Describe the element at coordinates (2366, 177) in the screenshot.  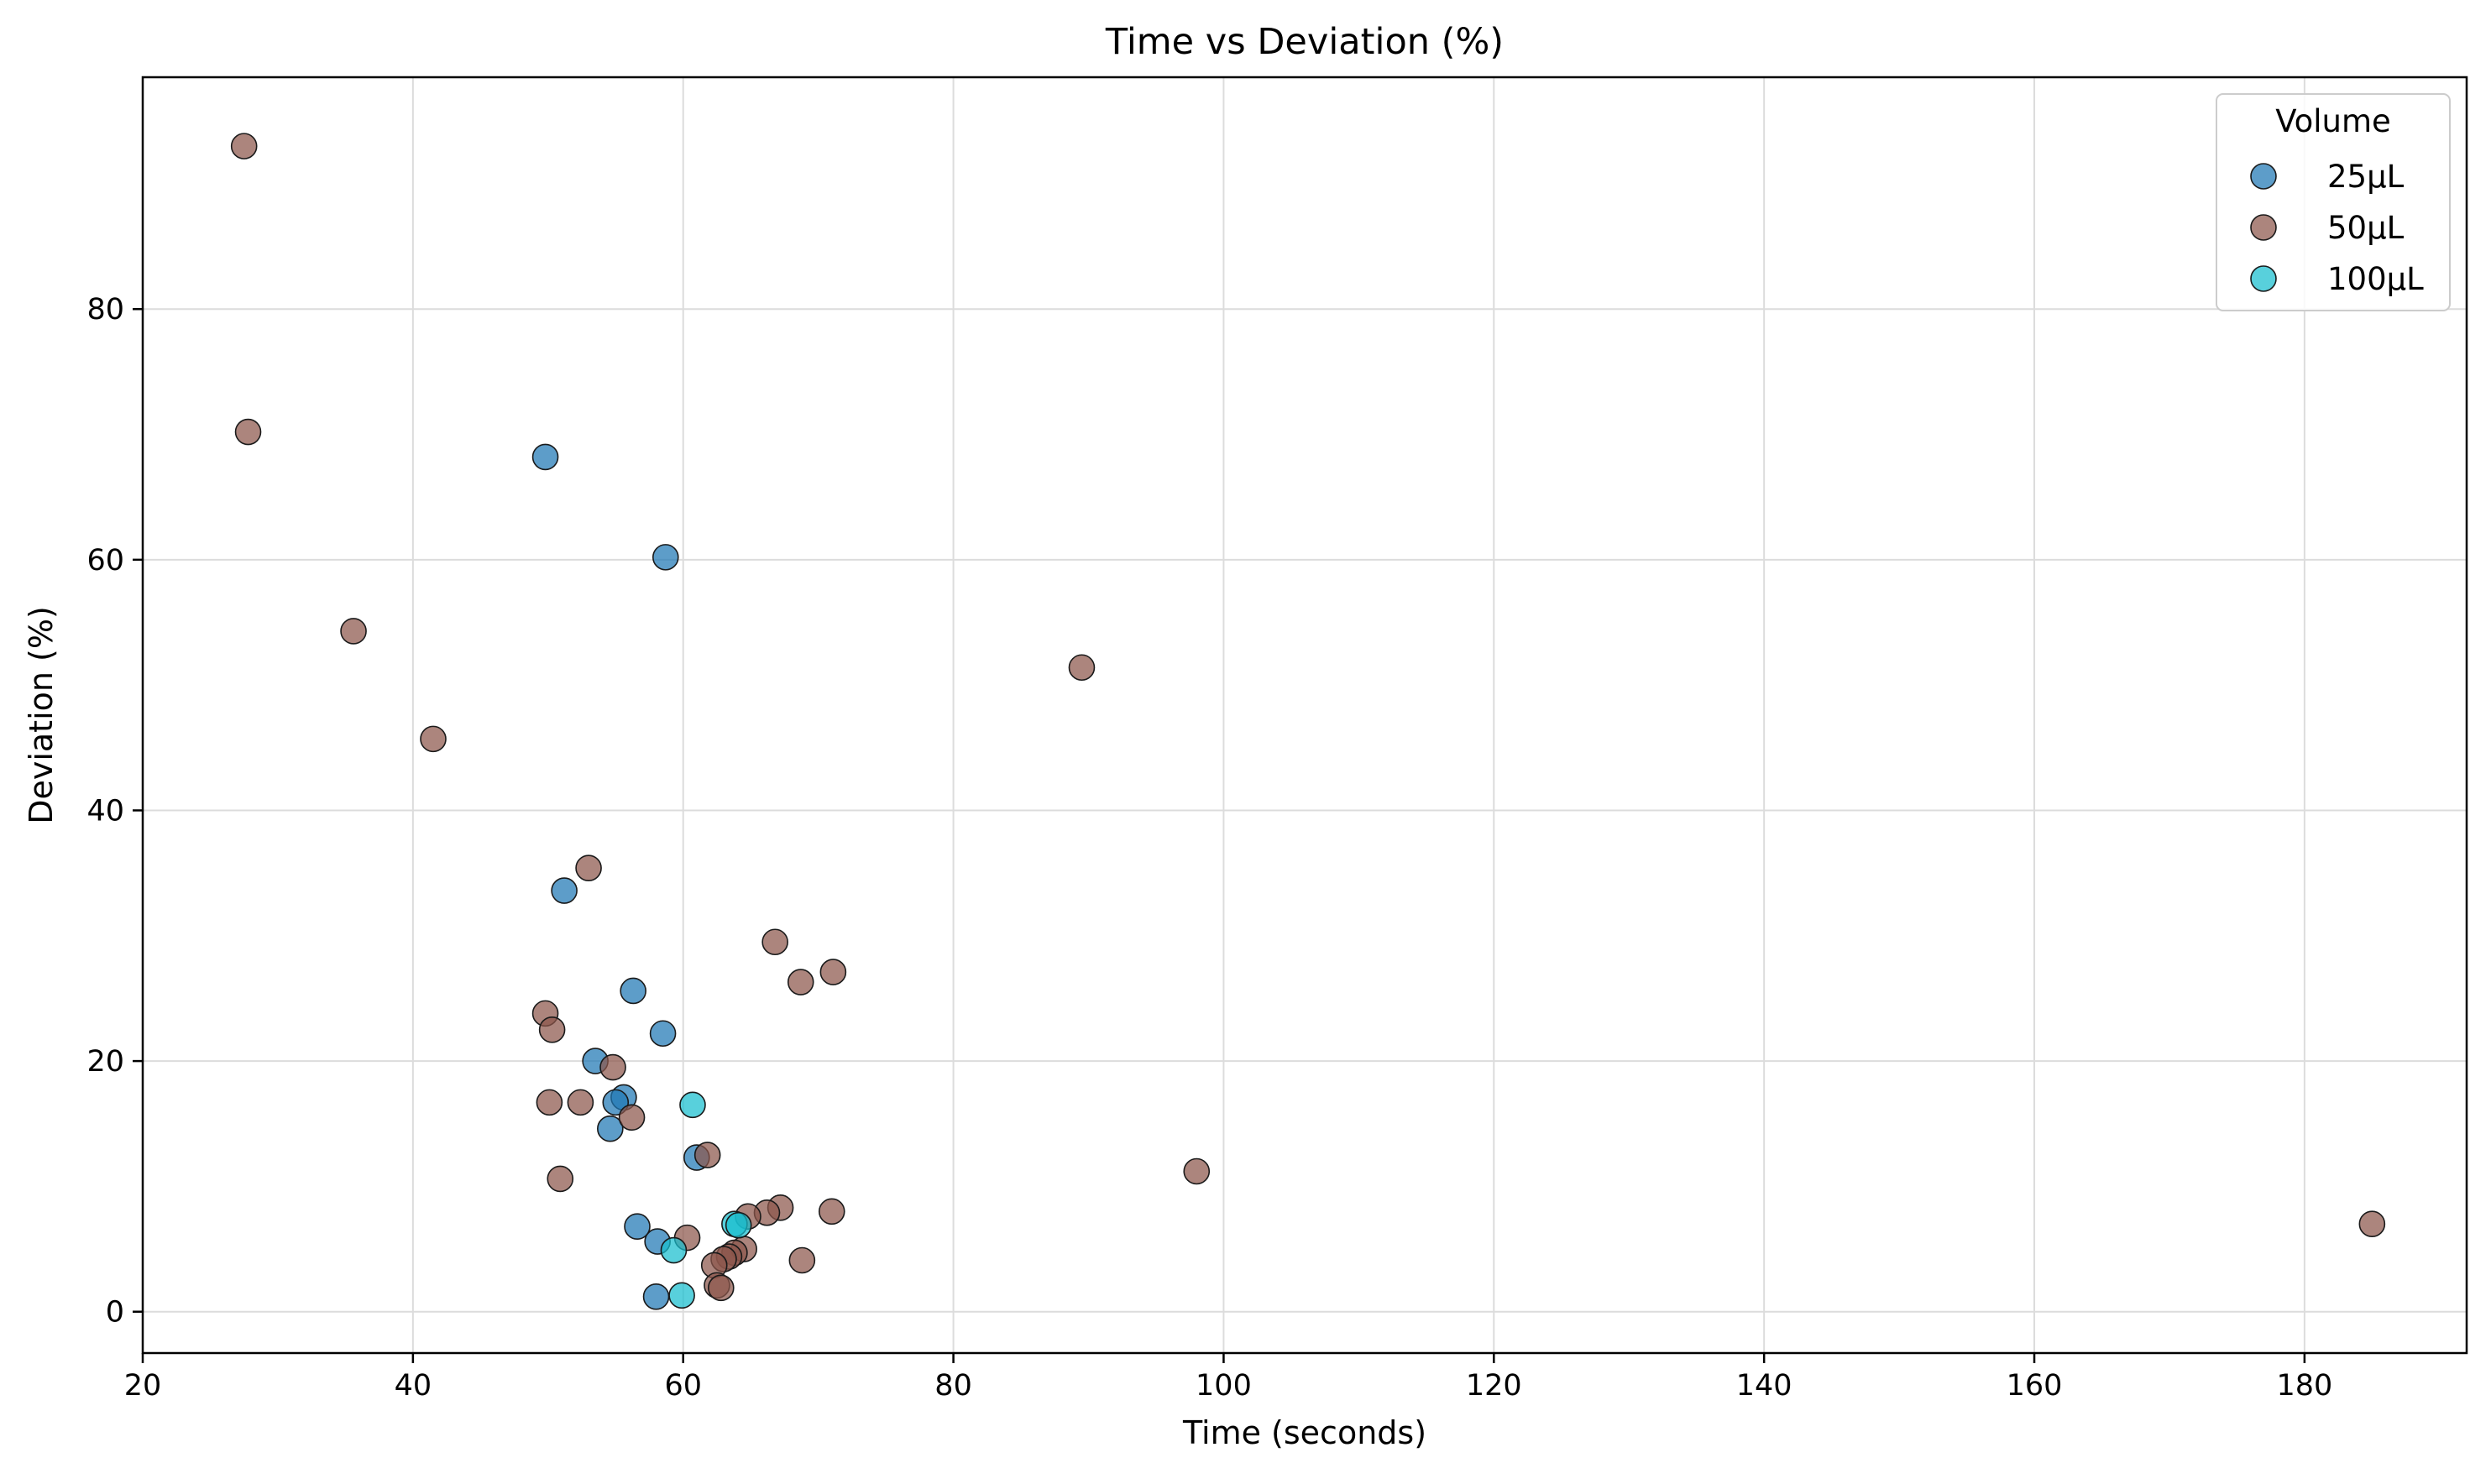
I see `legend-label: 25µL` at that location.